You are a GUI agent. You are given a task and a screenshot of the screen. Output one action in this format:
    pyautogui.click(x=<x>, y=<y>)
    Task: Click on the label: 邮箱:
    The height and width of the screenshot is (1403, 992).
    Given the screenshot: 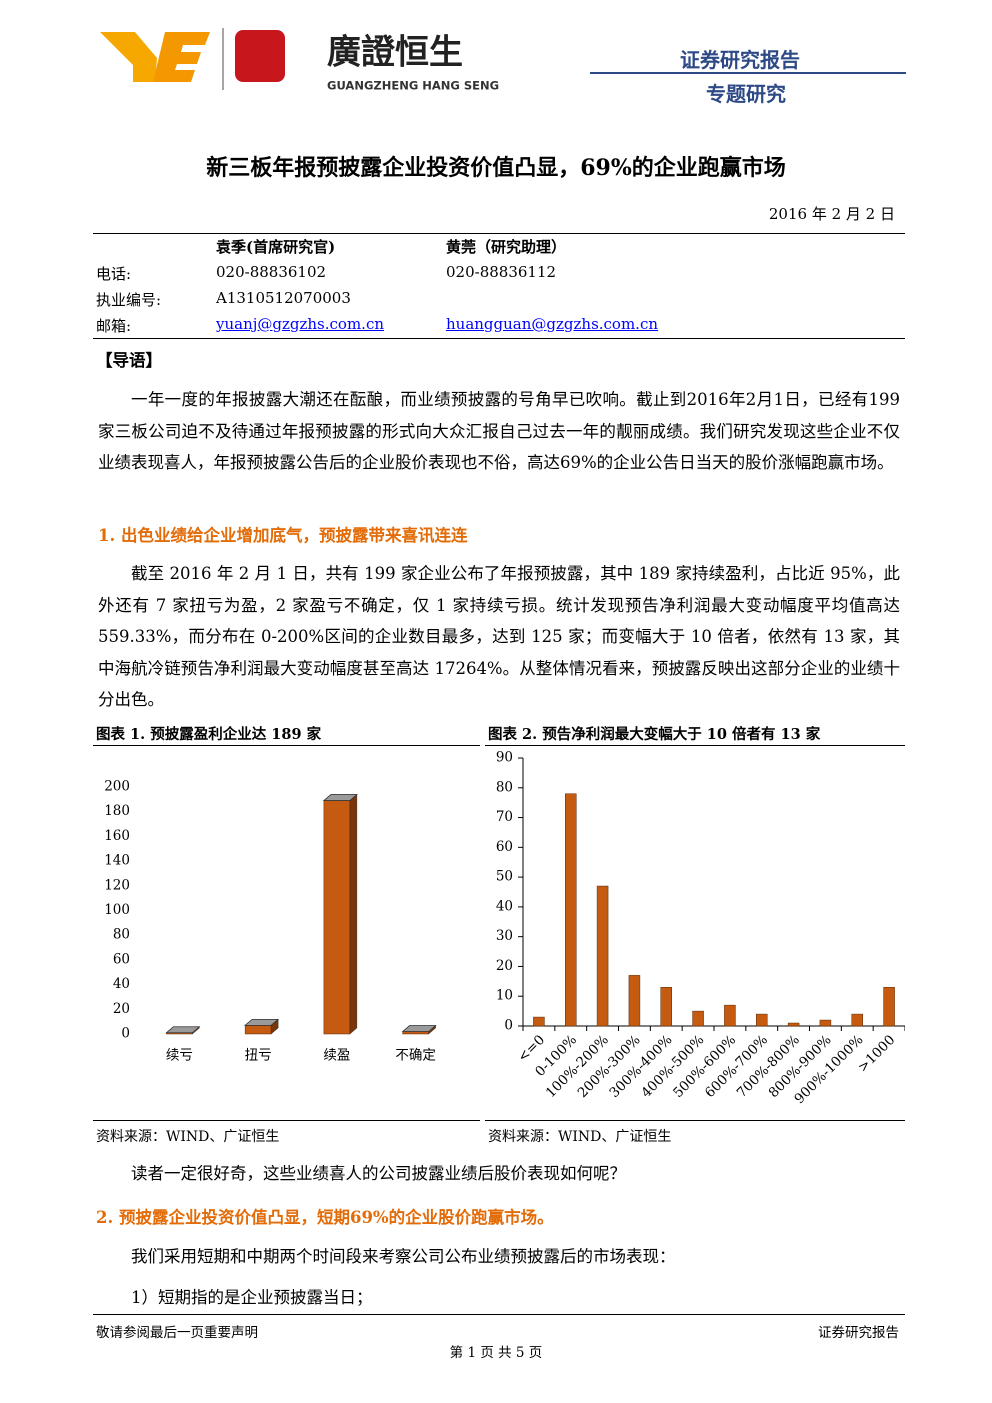 What is the action you would take?
    pyautogui.click(x=114, y=326)
    